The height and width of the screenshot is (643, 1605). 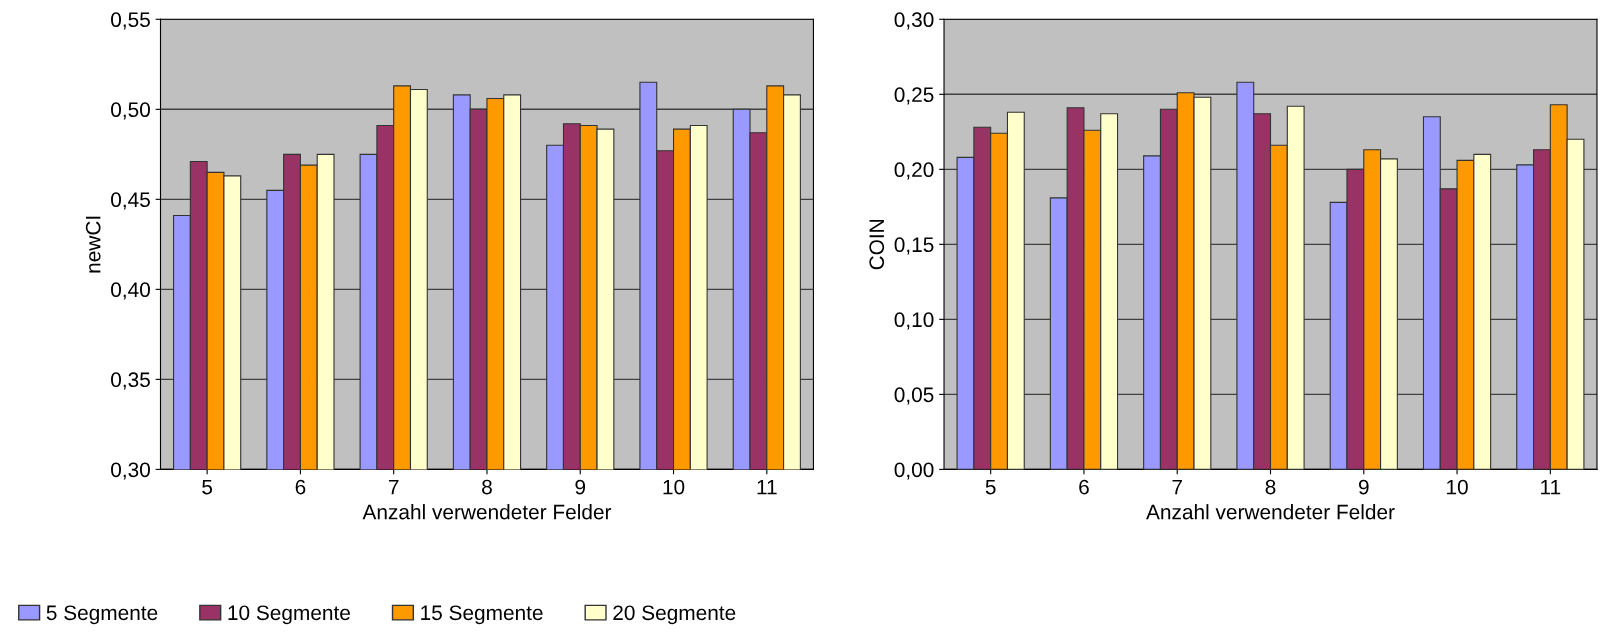 What do you see at coordinates (130, 291) in the screenshot?
I see `y-tick-label: 0,40` at bounding box center [130, 291].